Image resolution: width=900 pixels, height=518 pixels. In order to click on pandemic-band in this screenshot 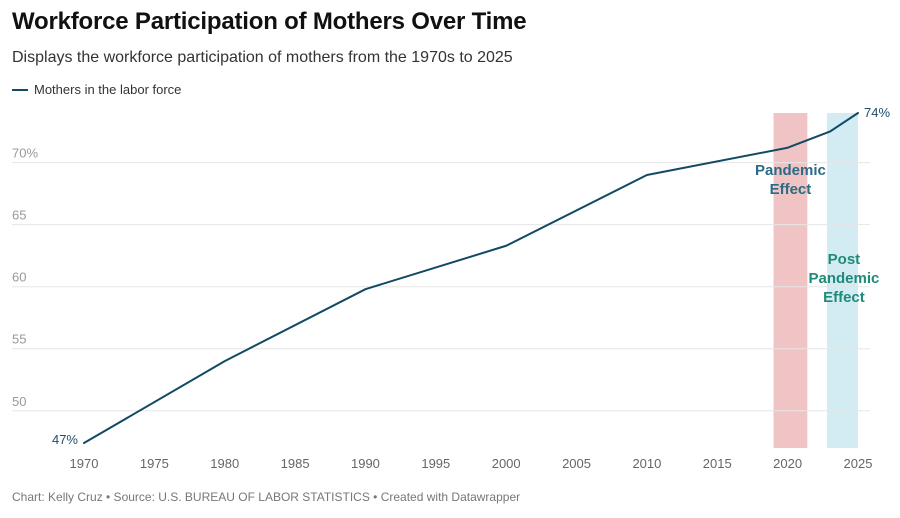, I will do `click(790, 280)`.